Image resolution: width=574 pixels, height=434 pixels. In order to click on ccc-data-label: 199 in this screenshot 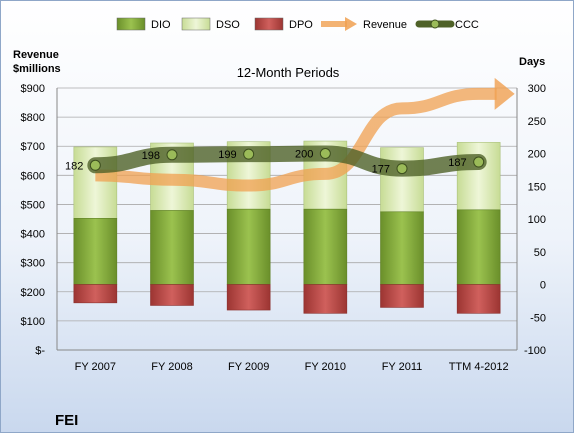, I will do `click(227, 155)`.